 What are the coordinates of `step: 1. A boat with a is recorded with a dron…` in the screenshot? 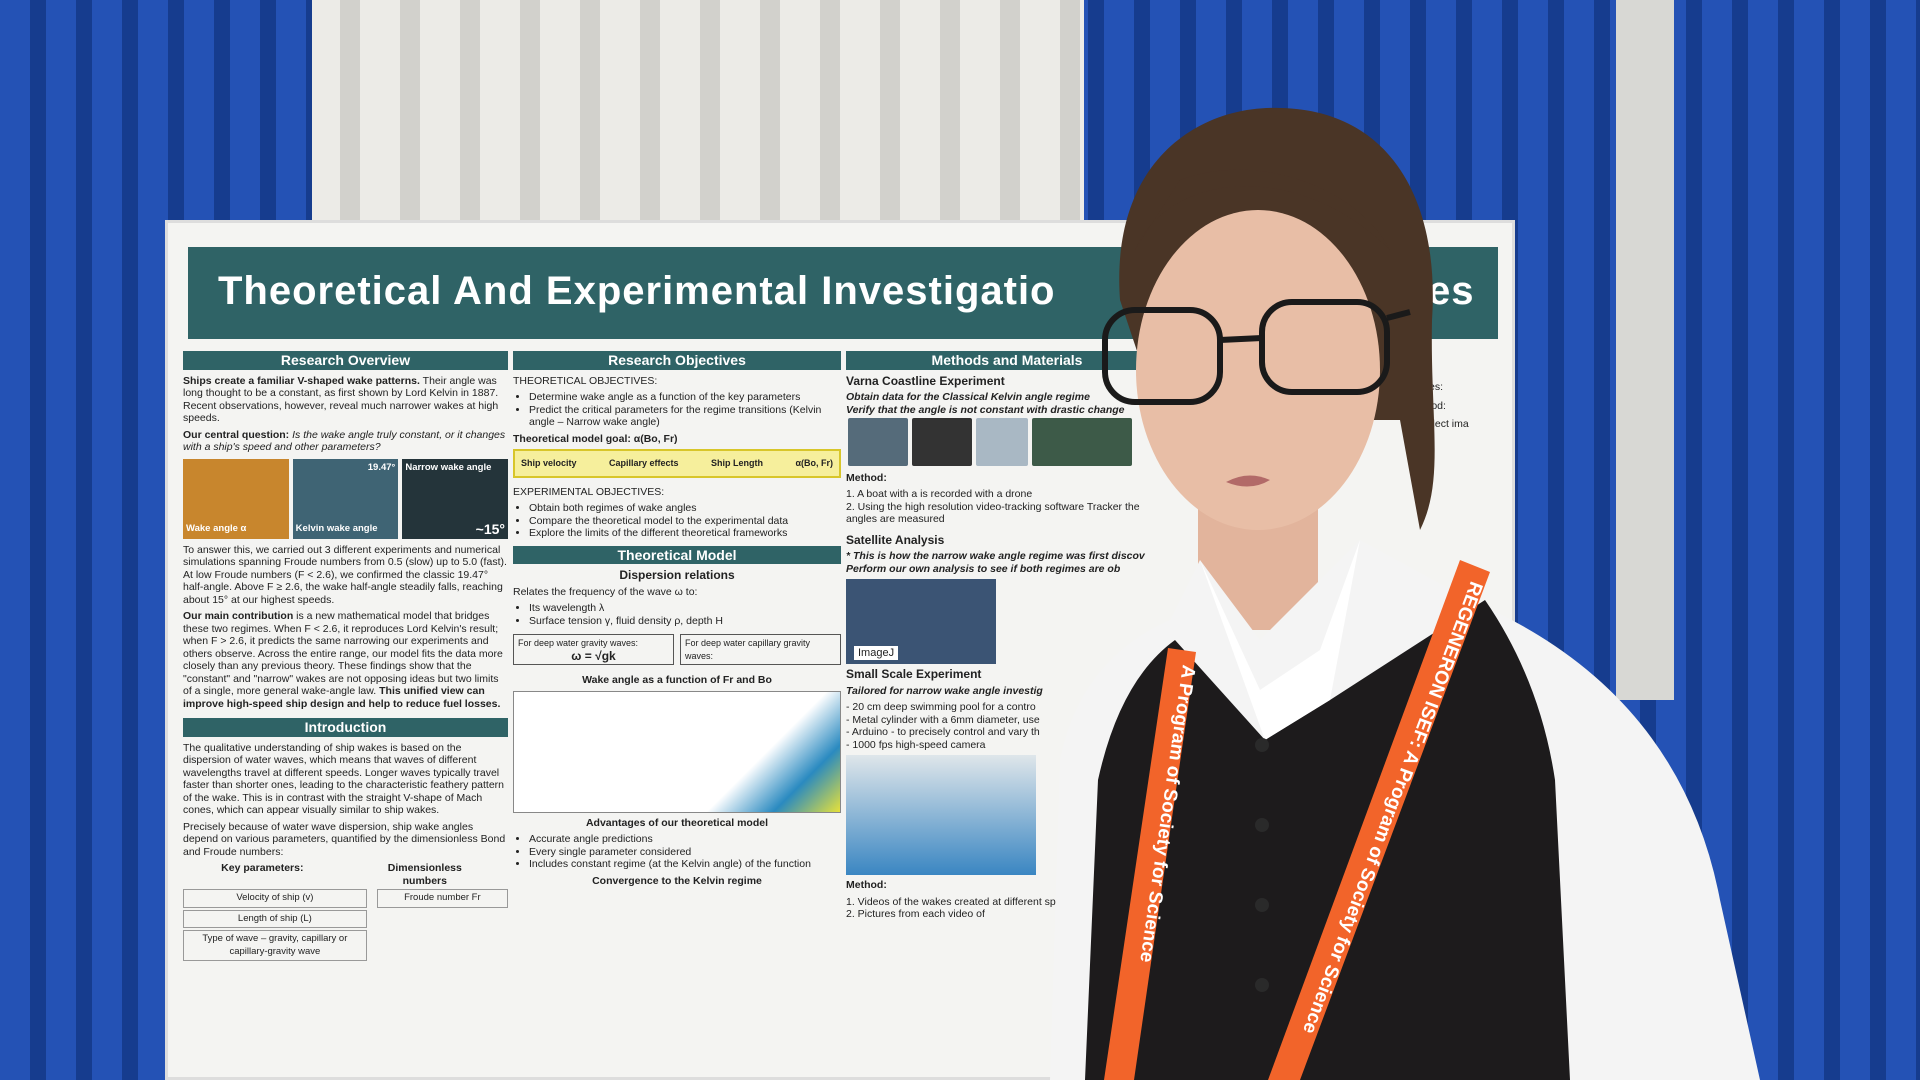 It's located at (939, 494).